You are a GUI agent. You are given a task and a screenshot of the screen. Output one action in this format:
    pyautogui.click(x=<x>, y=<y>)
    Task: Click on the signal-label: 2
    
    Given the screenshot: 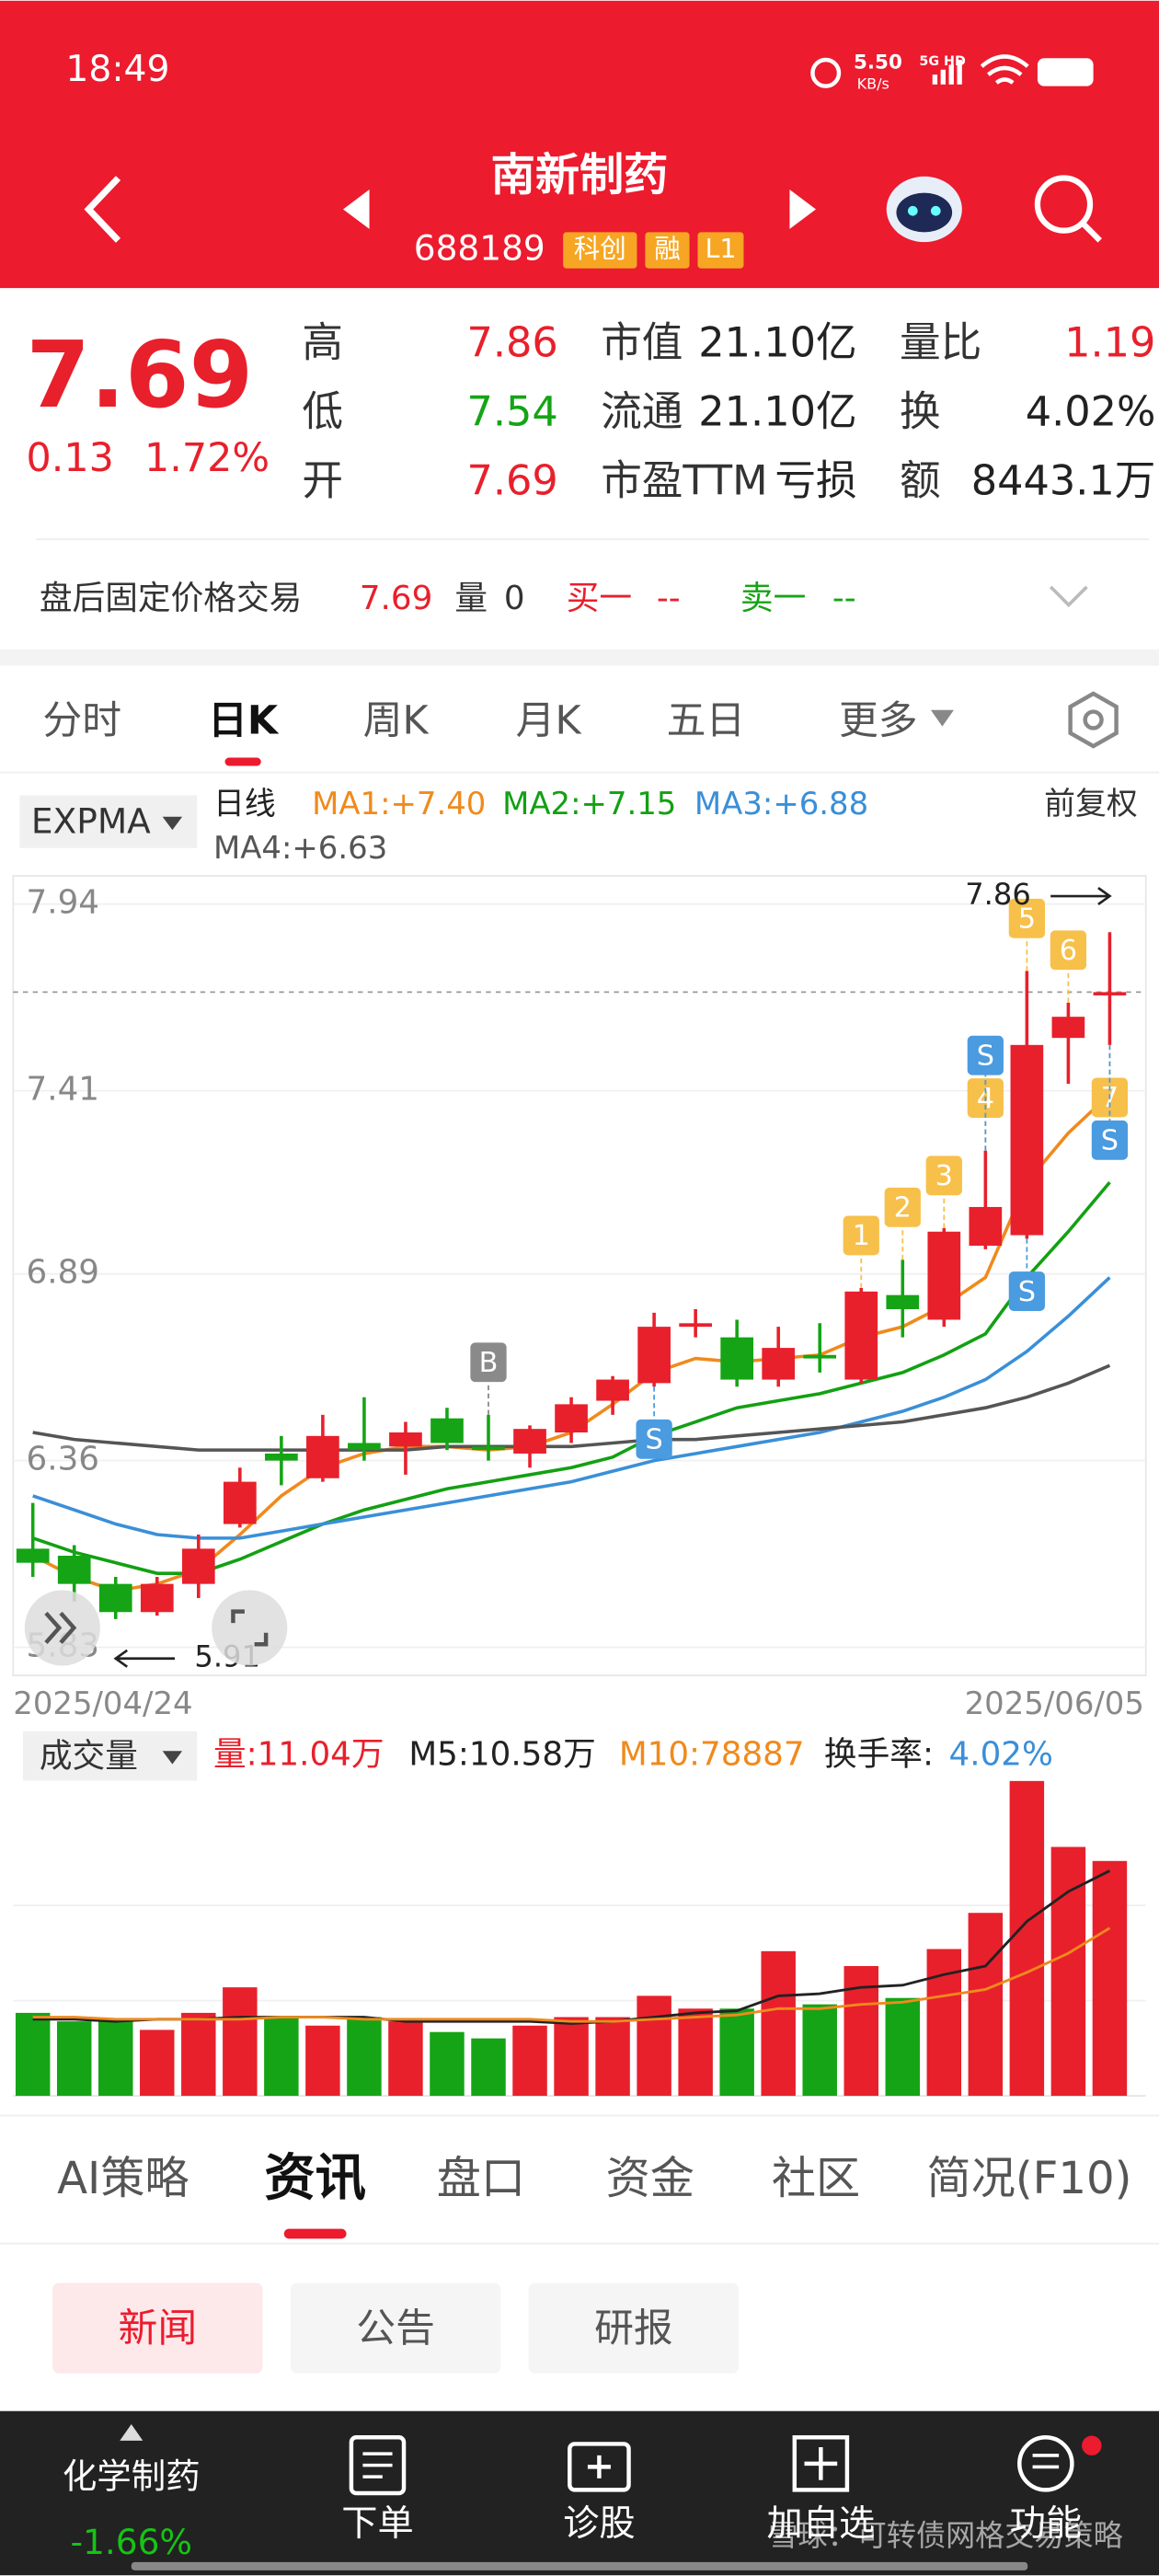 What is the action you would take?
    pyautogui.click(x=903, y=1208)
    